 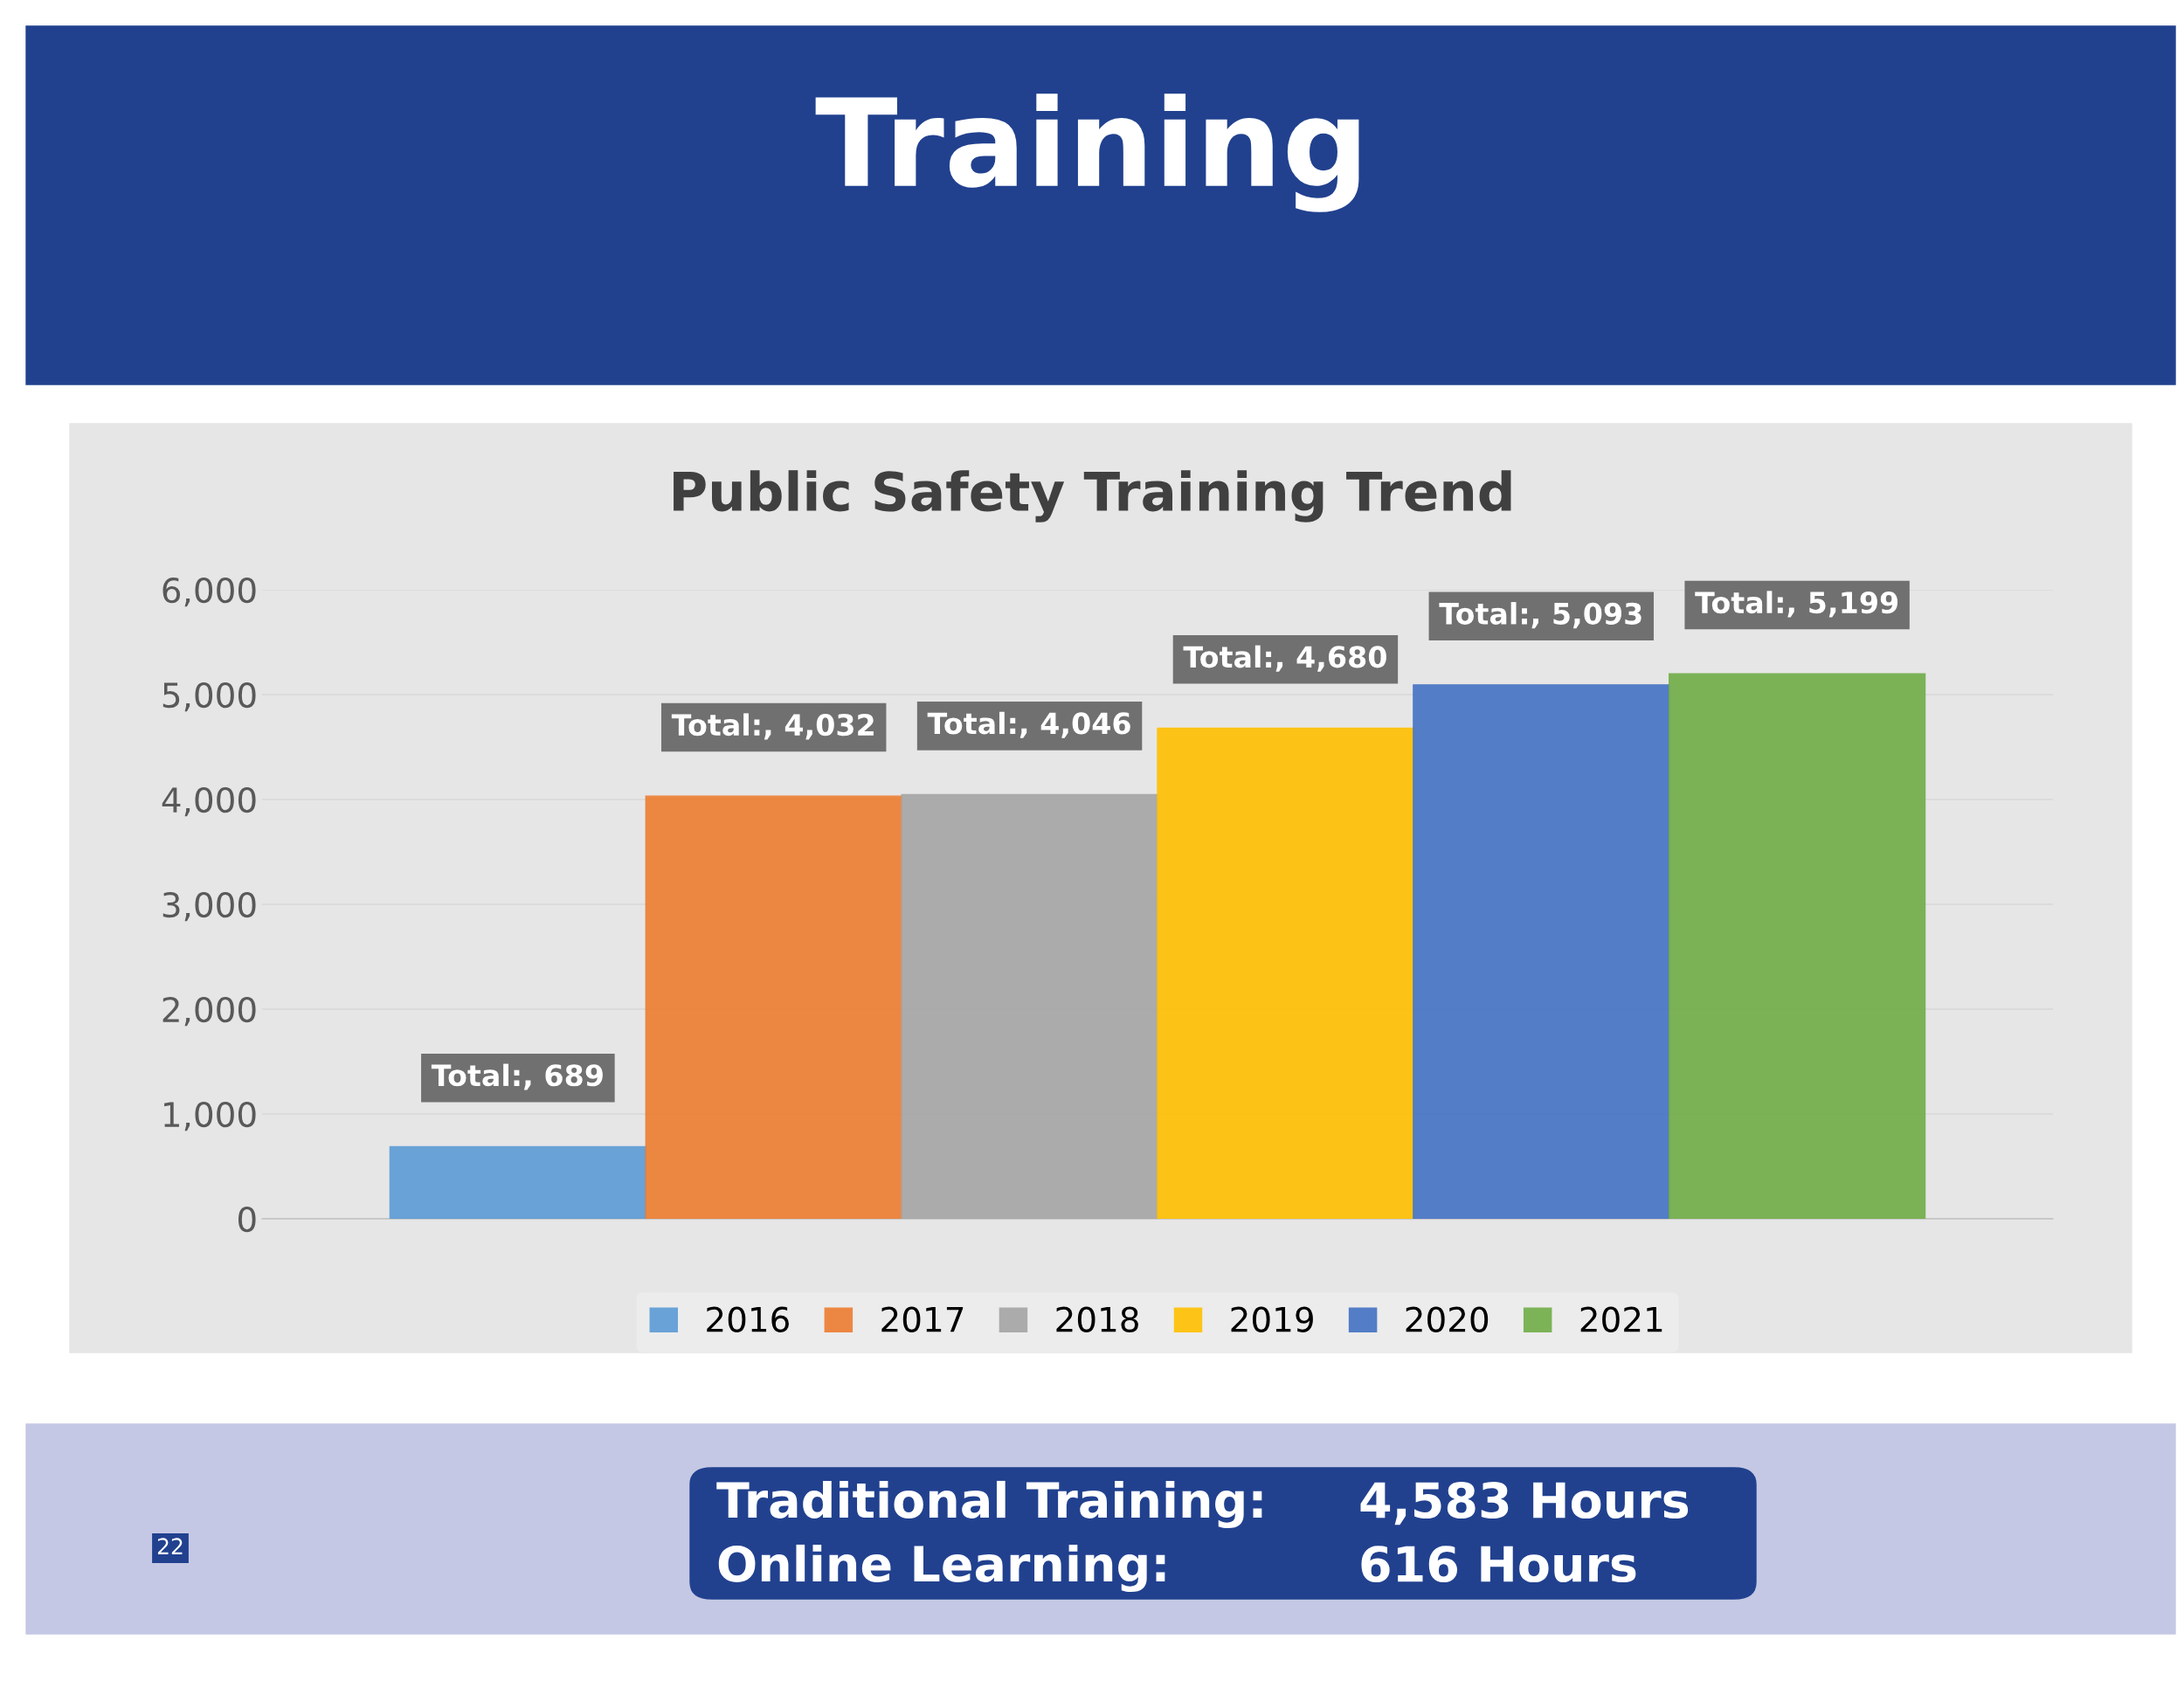 What do you see at coordinates (209, 592) in the screenshot?
I see `y-tick-label: 6,000` at bounding box center [209, 592].